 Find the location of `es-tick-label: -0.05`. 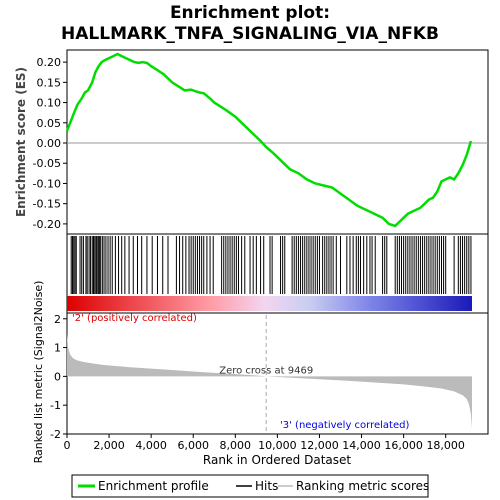

es-tick-label: -0.05 is located at coordinates (47, 163).